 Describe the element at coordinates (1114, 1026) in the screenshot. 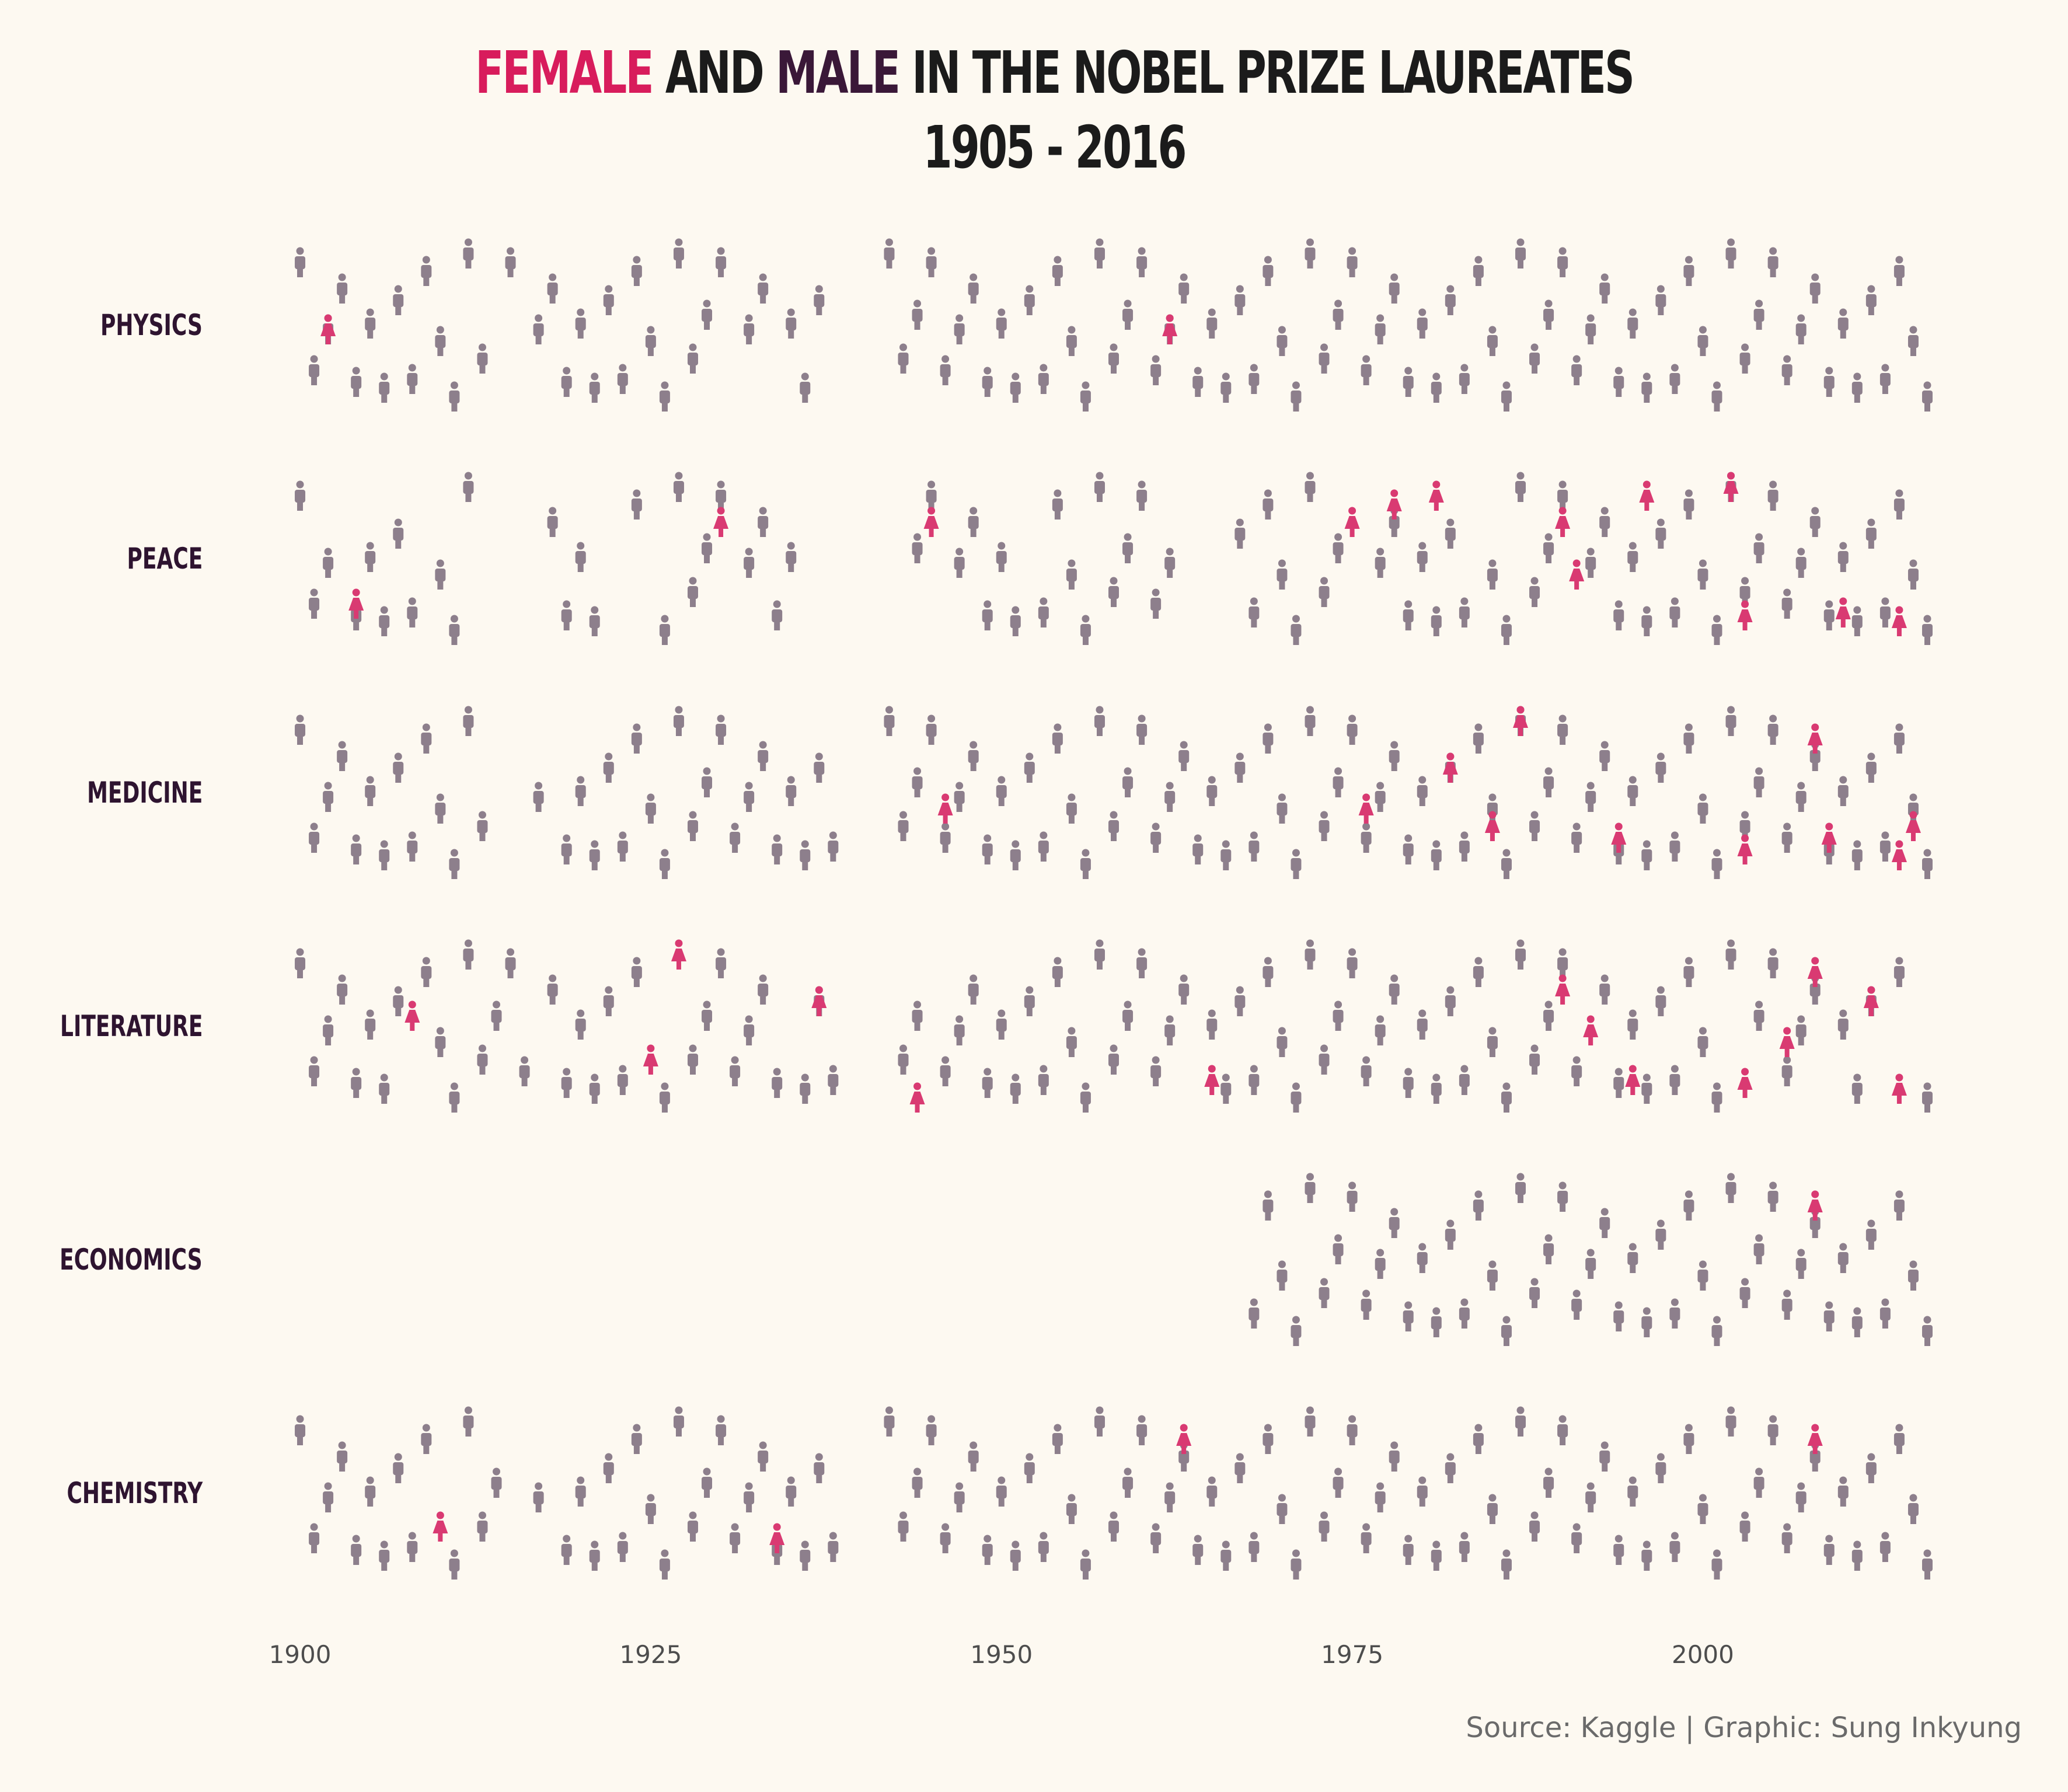

I see `series-row` at that location.